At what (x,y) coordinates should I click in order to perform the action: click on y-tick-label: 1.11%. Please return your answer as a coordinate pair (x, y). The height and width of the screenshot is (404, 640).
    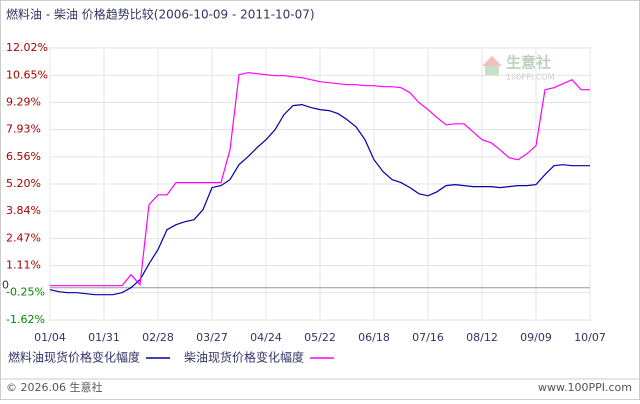
    Looking at the image, I should click on (23, 265).